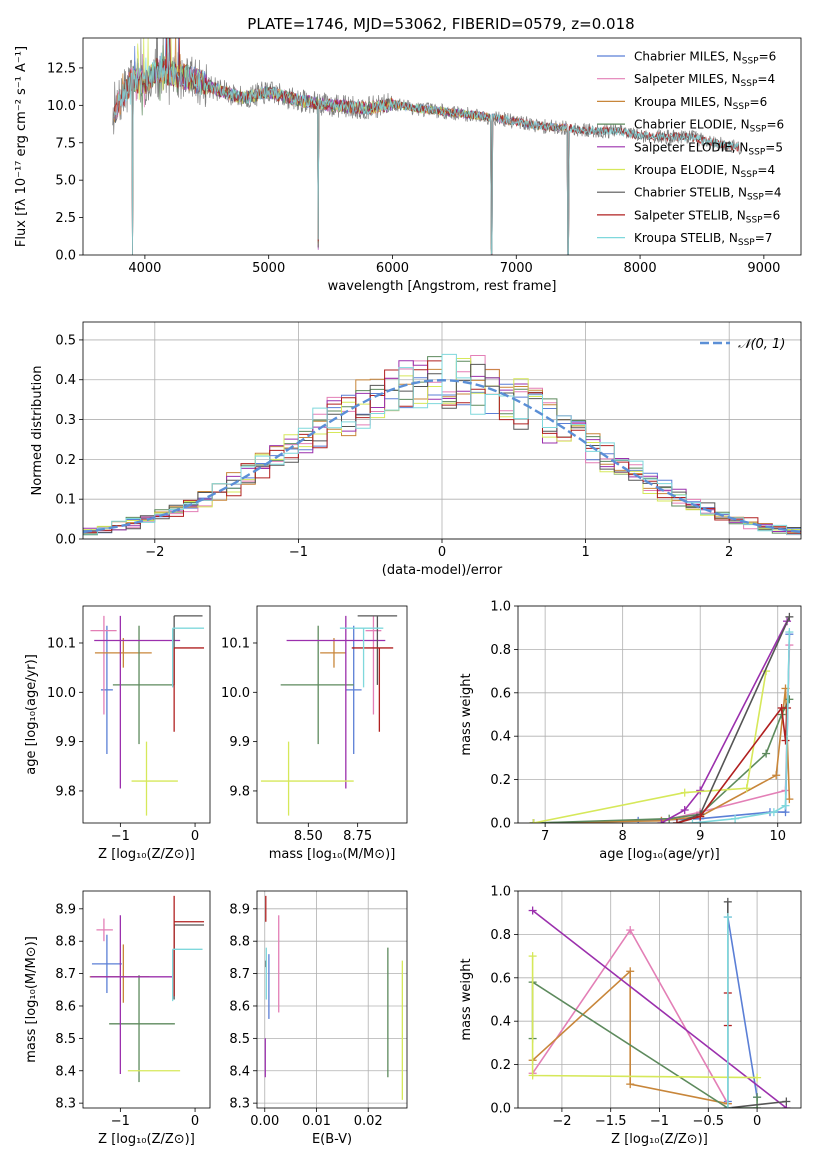 The image size is (819, 1170). What do you see at coordinates (368, 1121) in the screenshot?
I see `x-tick-label: 0.02` at bounding box center [368, 1121].